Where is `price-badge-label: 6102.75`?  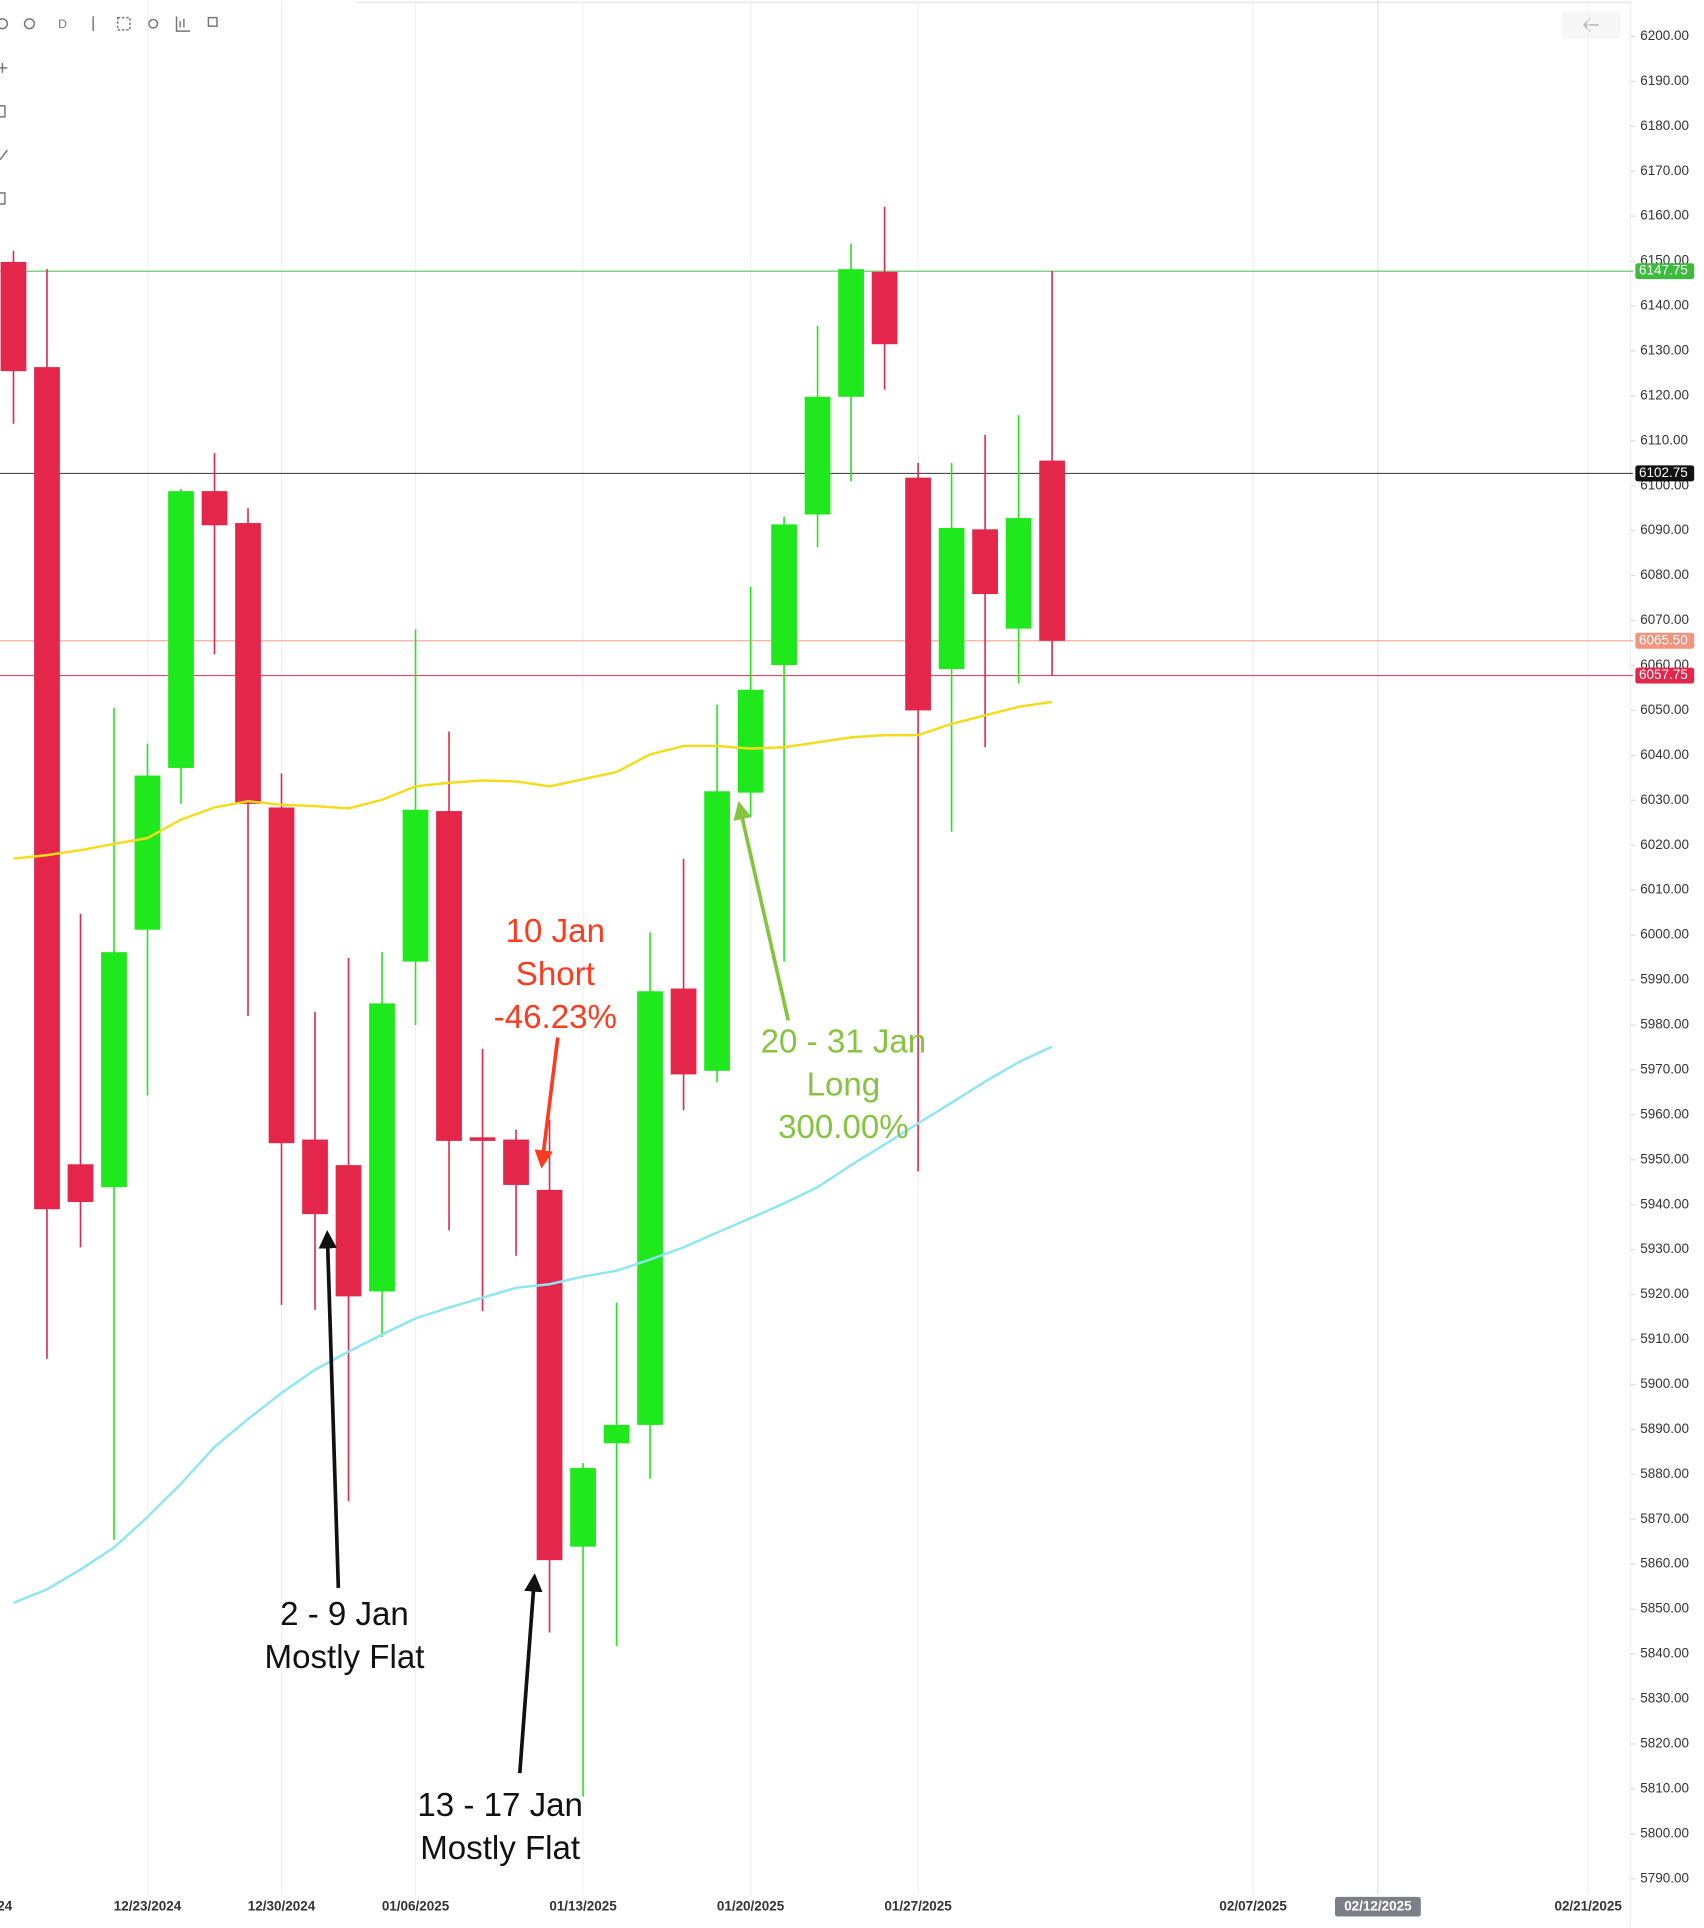 price-badge-label: 6102.75 is located at coordinates (1663, 472).